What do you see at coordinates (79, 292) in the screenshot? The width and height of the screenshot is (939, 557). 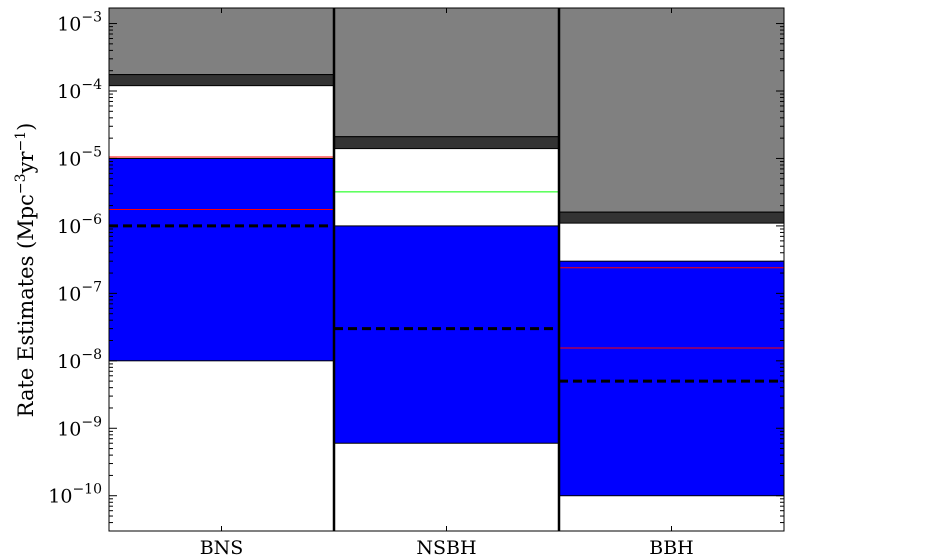 I see `y-tick-label: 10⁻⁷` at bounding box center [79, 292].